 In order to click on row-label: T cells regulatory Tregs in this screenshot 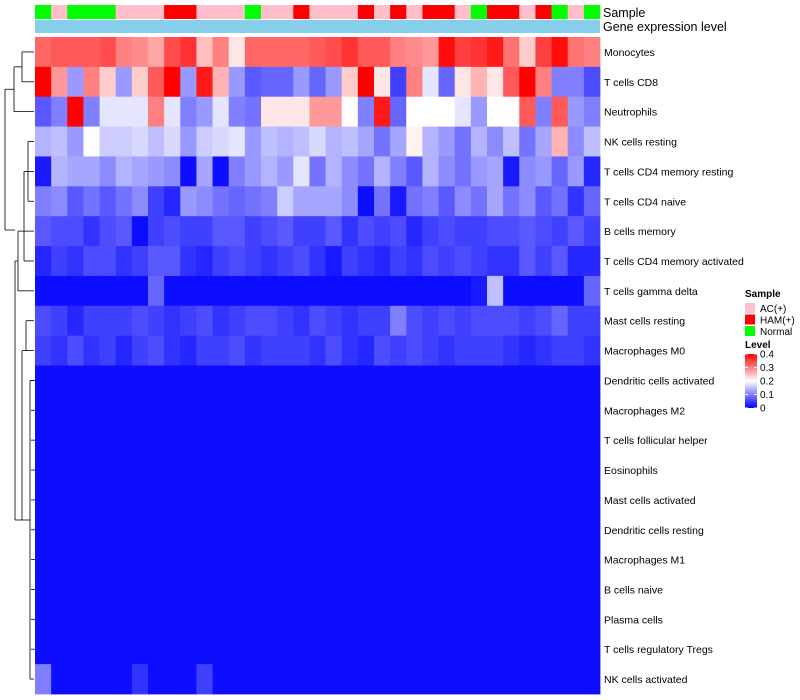, I will do `click(658, 650)`.